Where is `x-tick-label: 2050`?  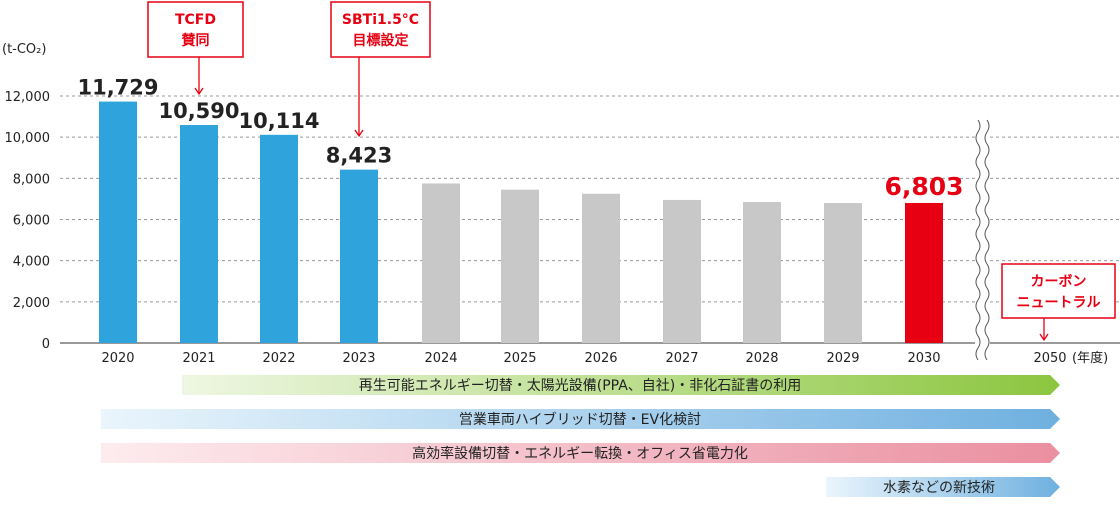 x-tick-label: 2050 is located at coordinates (1049, 358).